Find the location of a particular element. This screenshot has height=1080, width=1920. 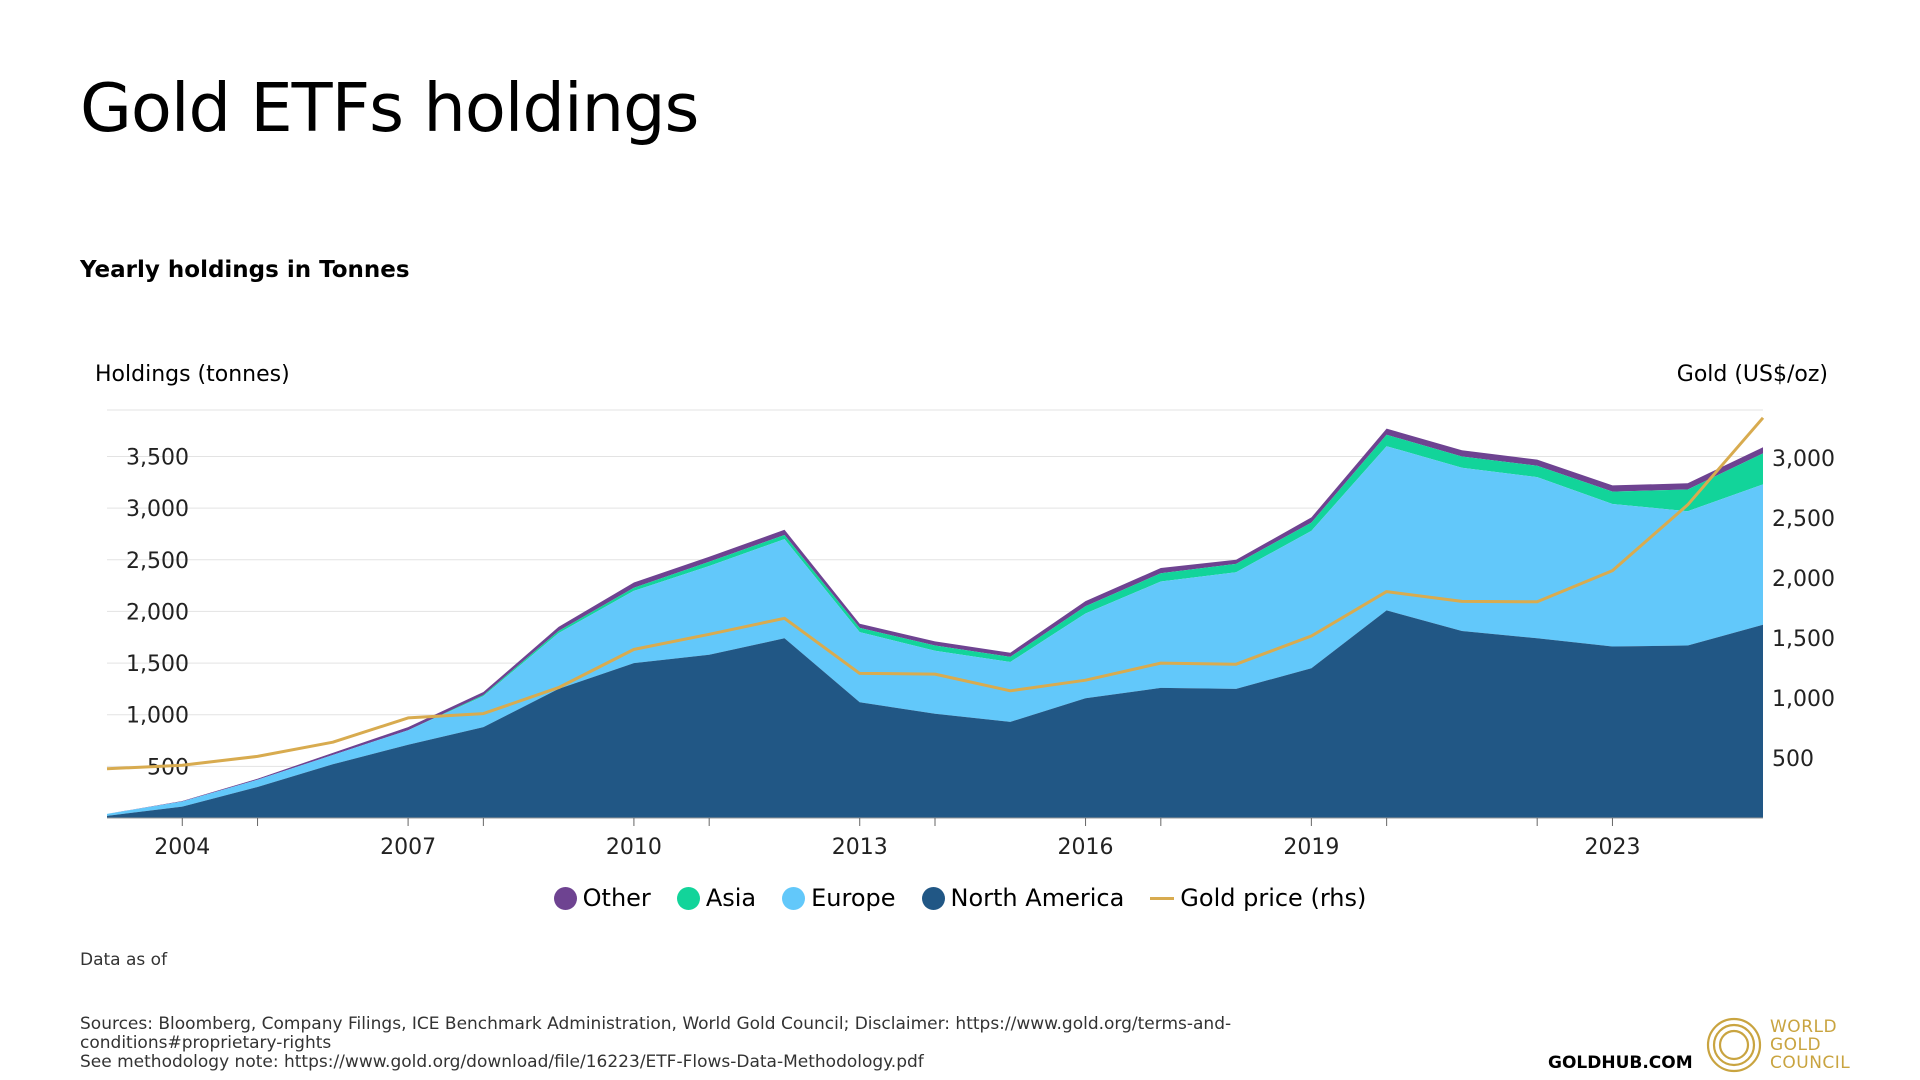

wgc-logo-word: COUNCIL is located at coordinates (1810, 1063).